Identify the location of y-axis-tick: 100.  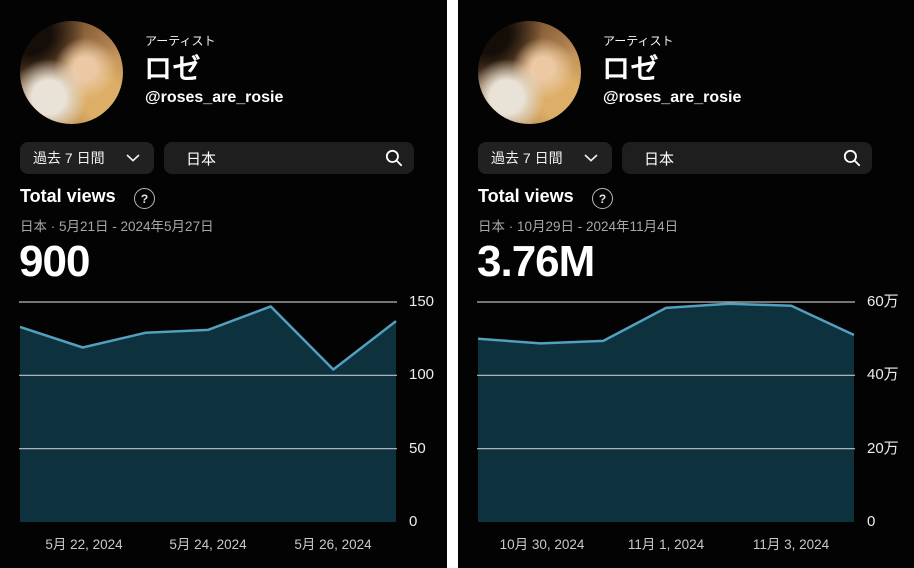
(422, 374).